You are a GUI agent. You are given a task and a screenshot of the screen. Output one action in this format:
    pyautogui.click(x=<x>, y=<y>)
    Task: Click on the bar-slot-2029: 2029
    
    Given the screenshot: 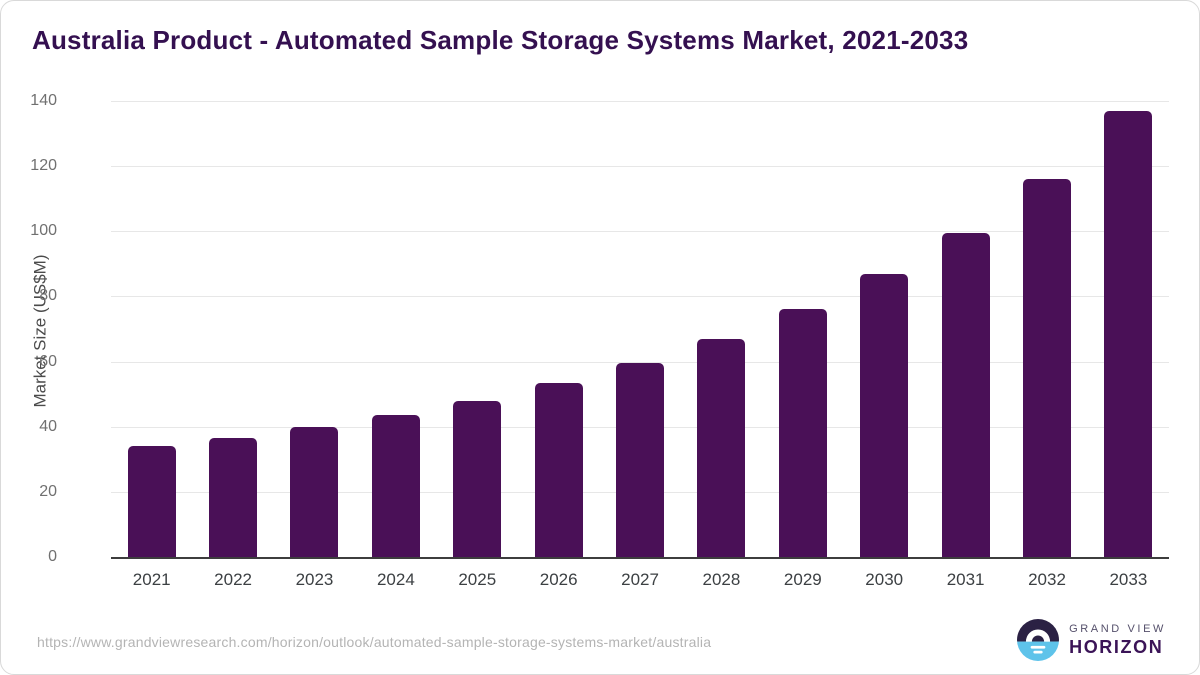 What is the action you would take?
    pyautogui.click(x=802, y=346)
    